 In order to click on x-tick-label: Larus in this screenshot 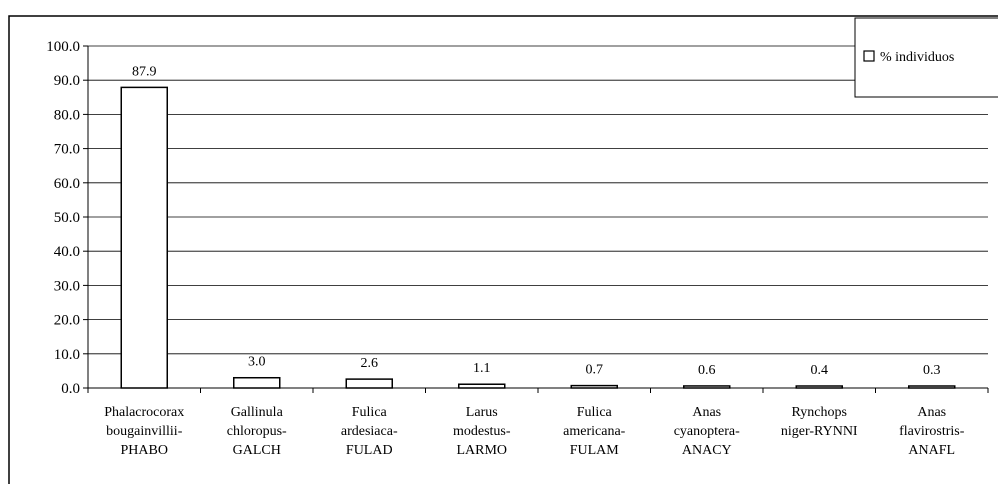, I will do `click(482, 412)`.